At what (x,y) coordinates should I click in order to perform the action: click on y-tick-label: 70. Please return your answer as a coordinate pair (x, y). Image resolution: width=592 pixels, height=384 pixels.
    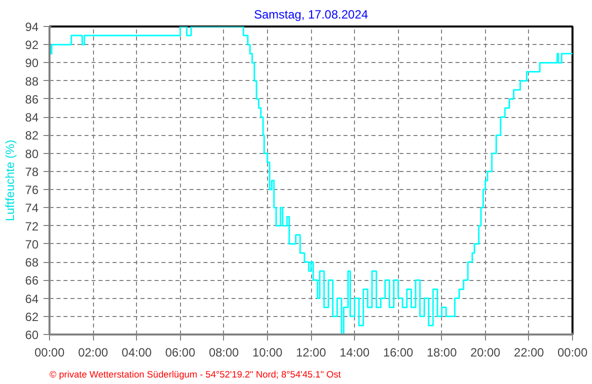
    Looking at the image, I should click on (32, 244).